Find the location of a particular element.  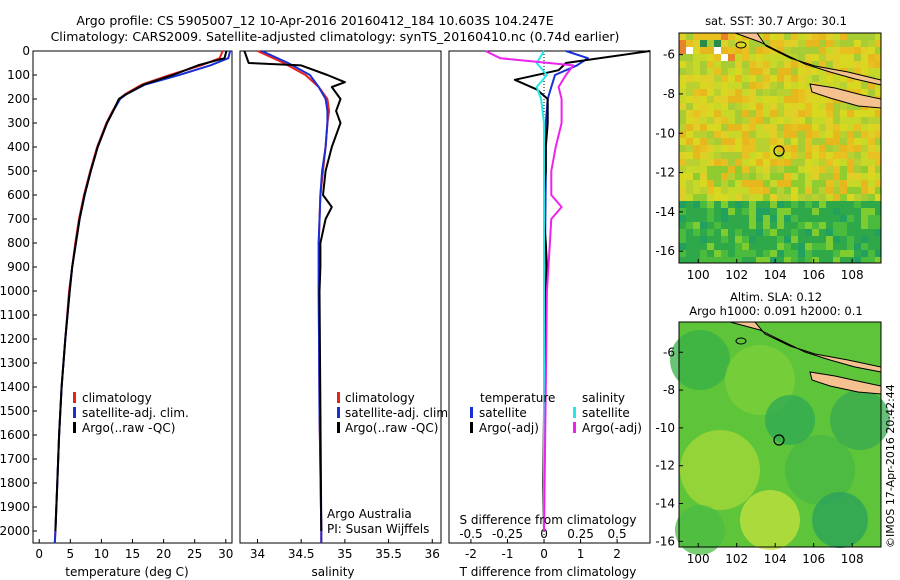

lon-tick-label: 106 is located at coordinates (813, 559).